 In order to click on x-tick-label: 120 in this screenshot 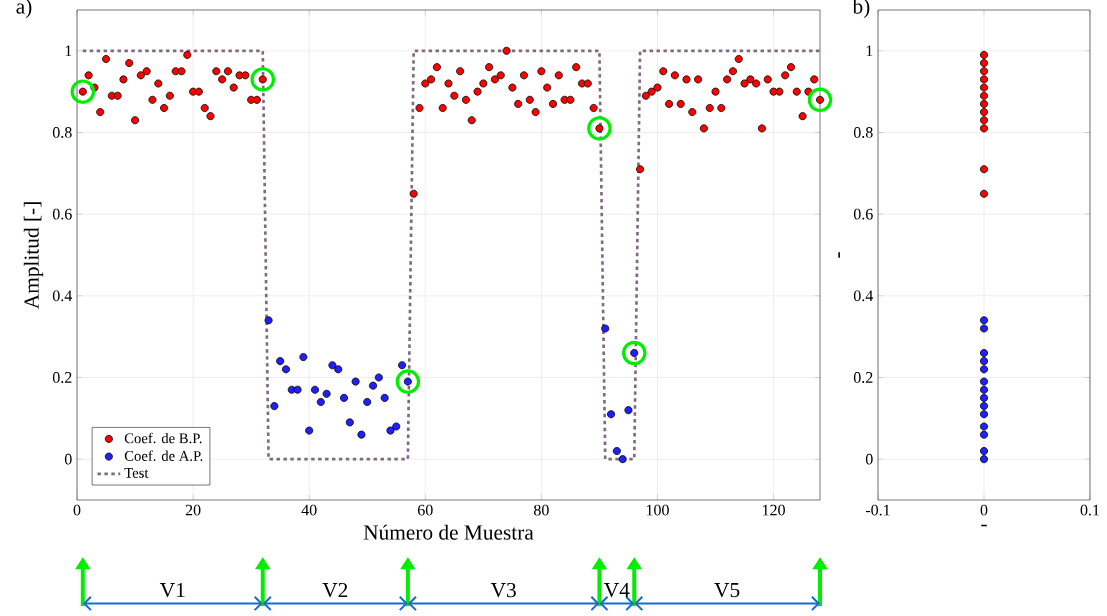, I will do `click(773, 510)`.